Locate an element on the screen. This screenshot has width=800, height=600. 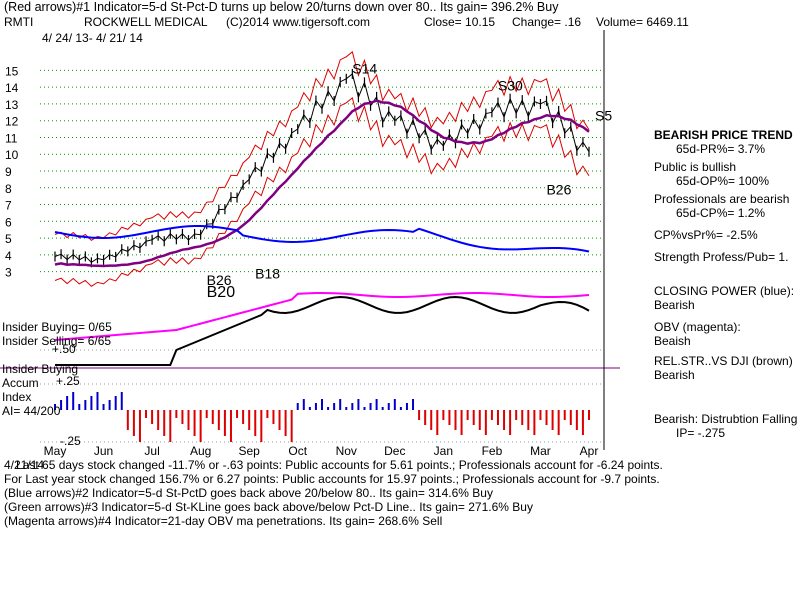
insider-buying: Insider Buying= 0/65 is located at coordinates (57, 327).